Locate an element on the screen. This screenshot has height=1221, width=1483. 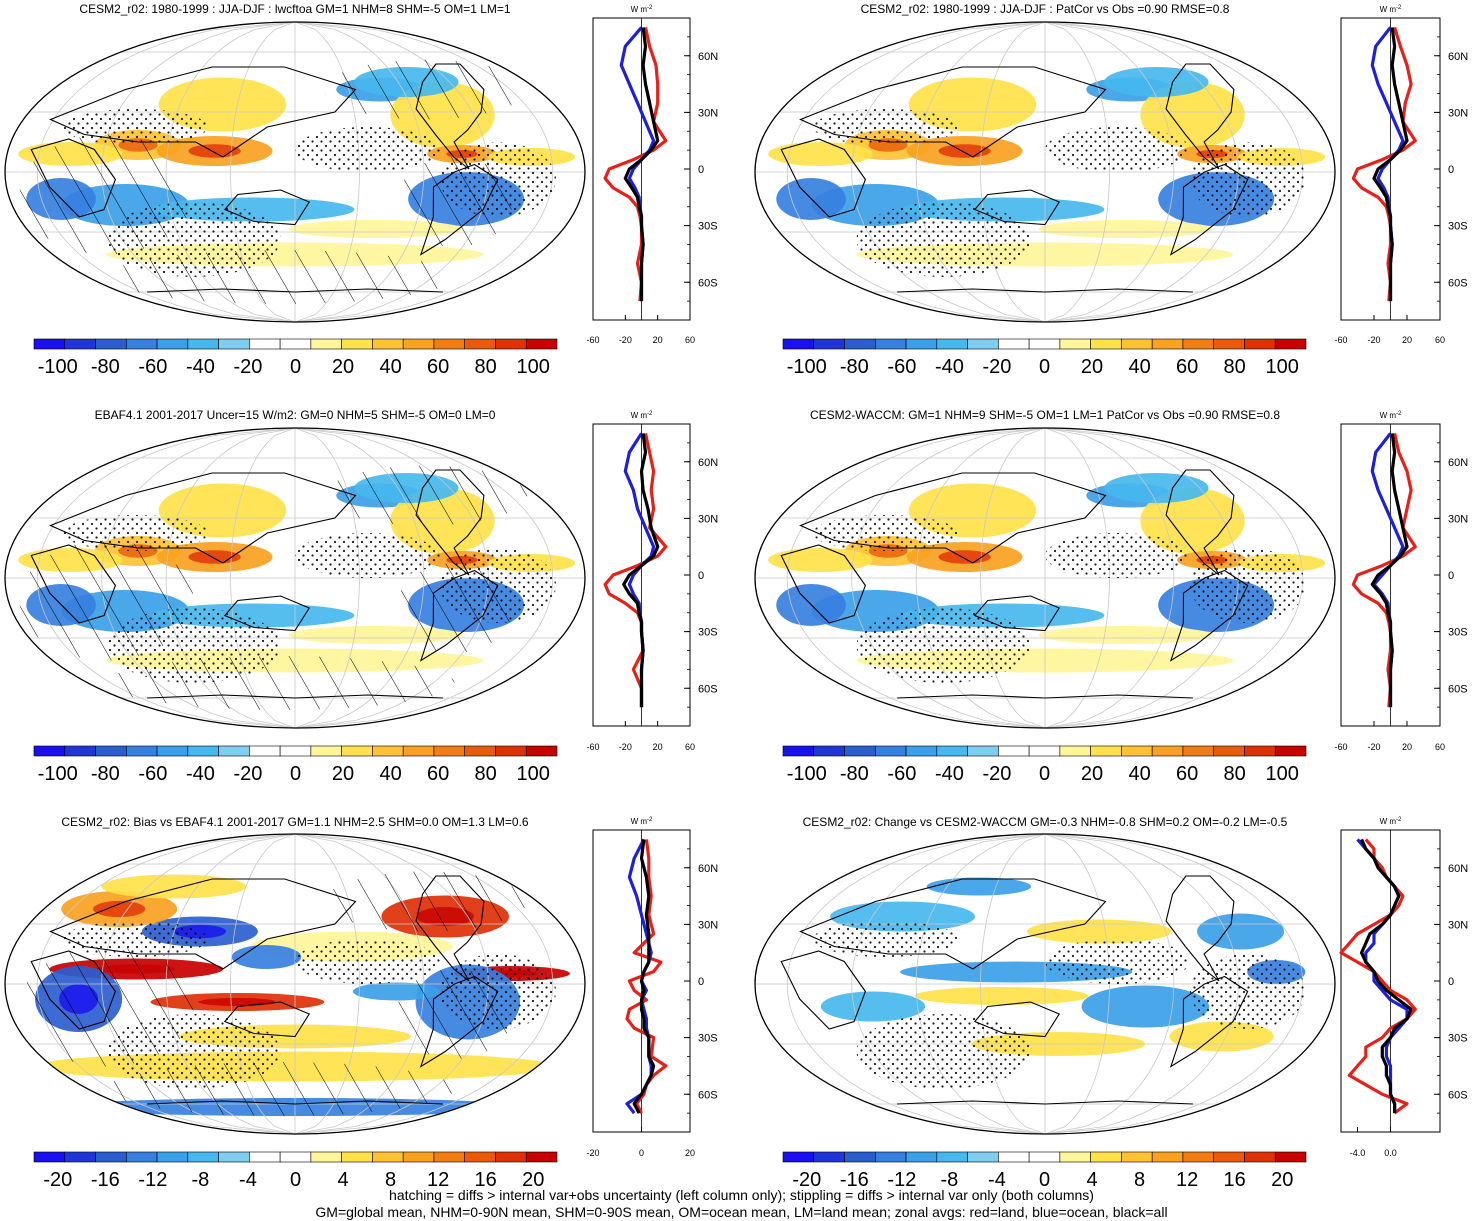
hatching is located at coordinates (425, 89).